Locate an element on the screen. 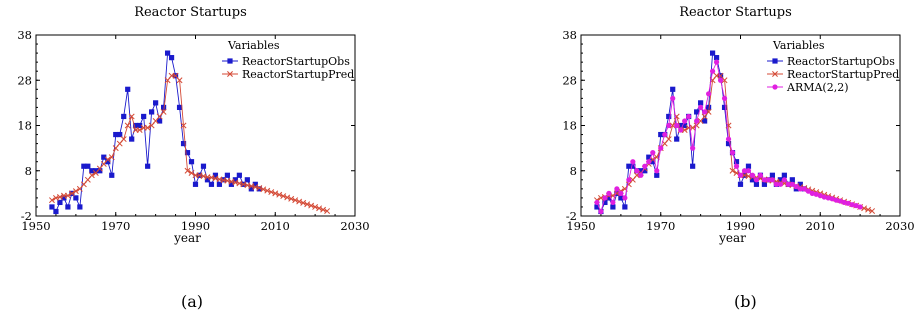 The width and height of the screenshot is (915, 322). chart-b-series-reactorstartupobs-point-1965 is located at coordinates (641, 171).